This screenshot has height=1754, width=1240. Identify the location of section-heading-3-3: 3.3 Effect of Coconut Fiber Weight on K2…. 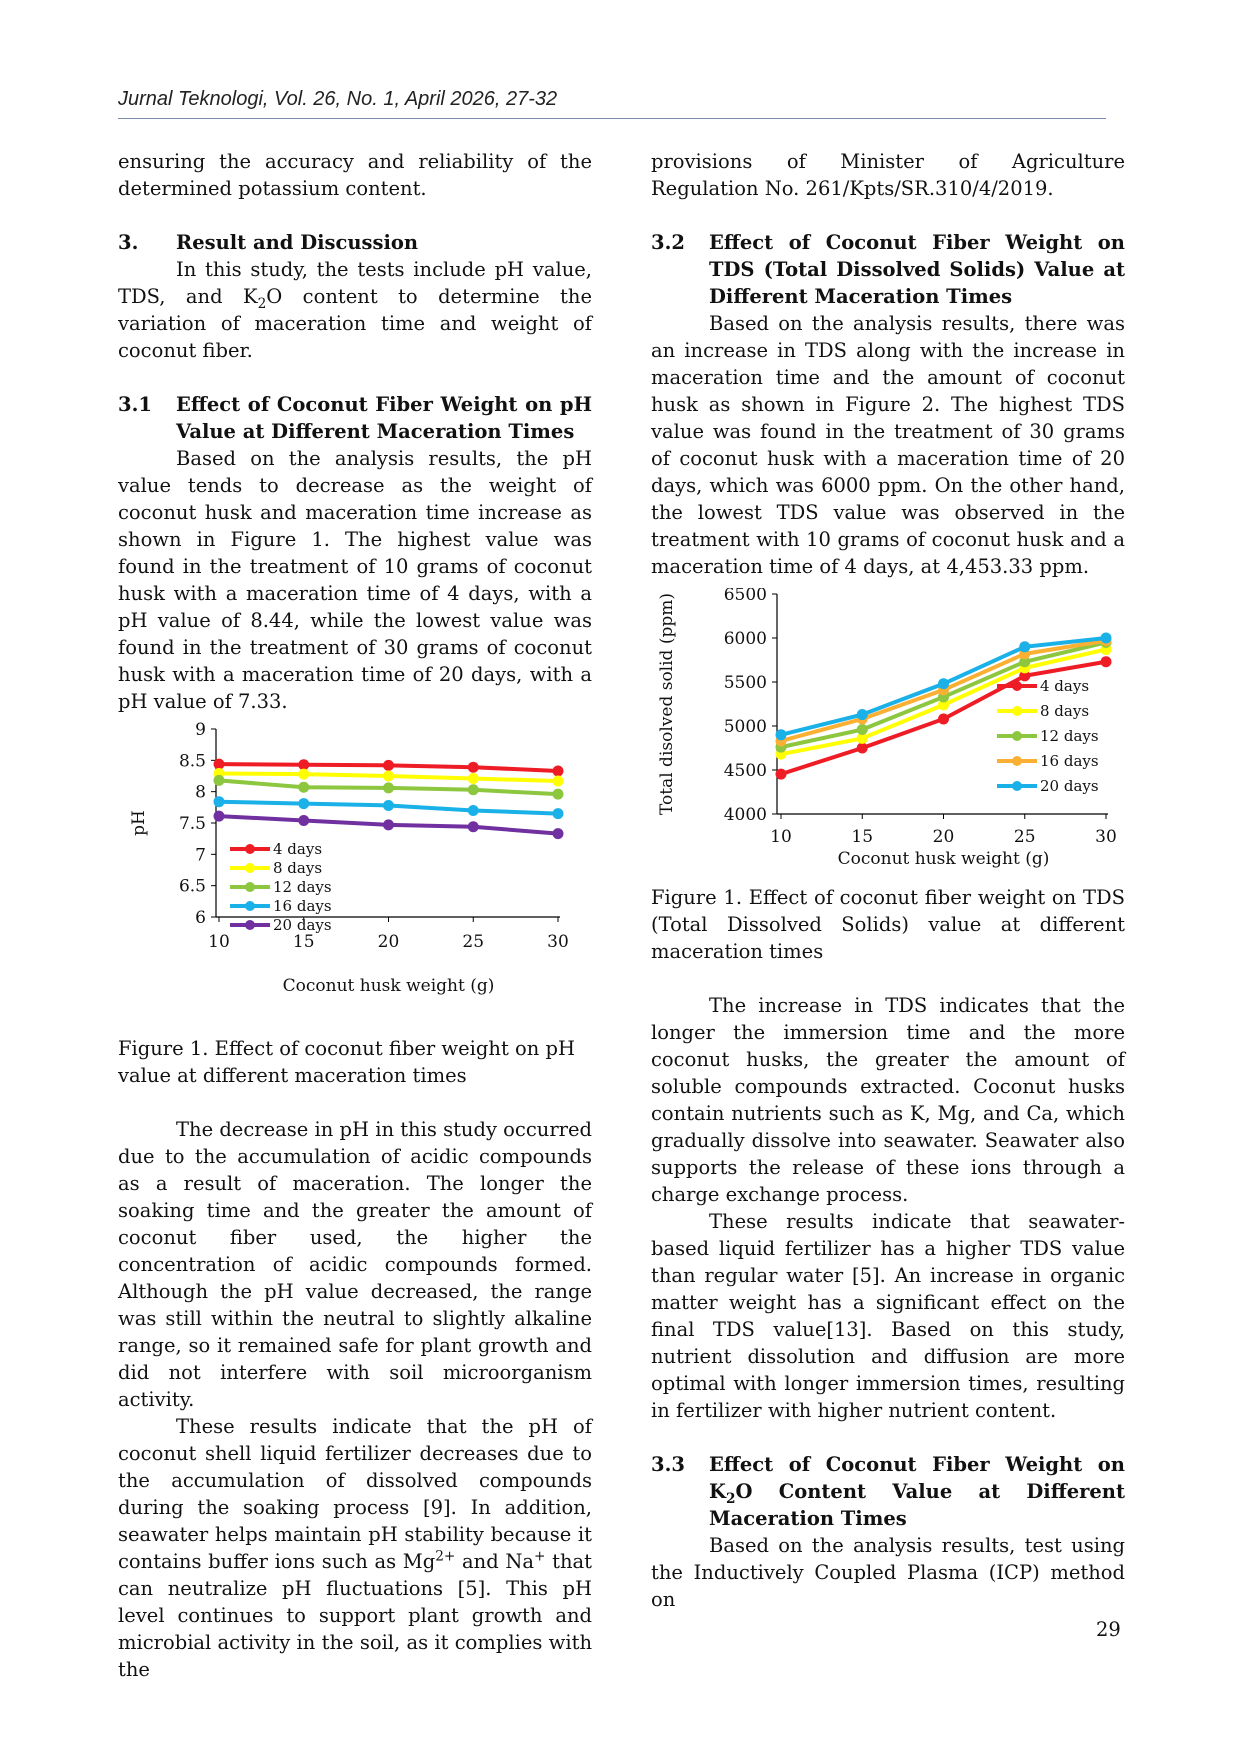
(888, 1491).